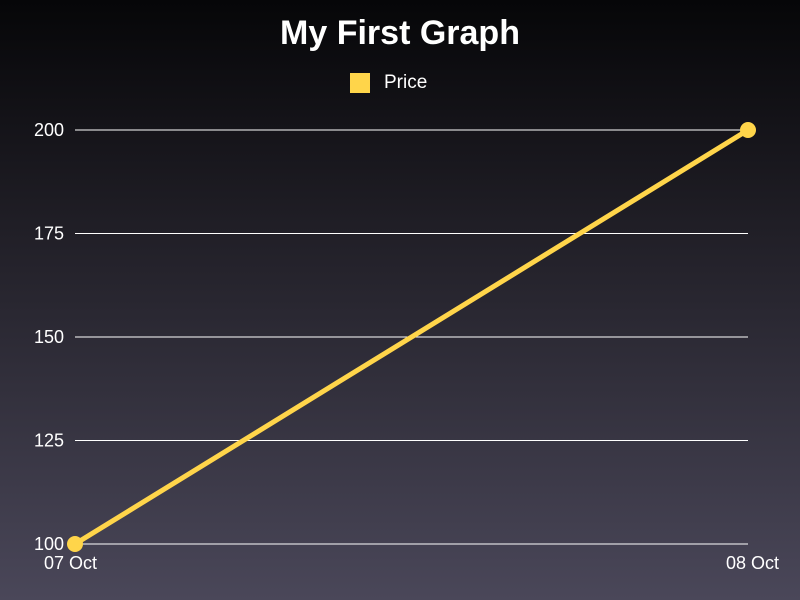  I want to click on y-tick-label: 200, so click(49, 130).